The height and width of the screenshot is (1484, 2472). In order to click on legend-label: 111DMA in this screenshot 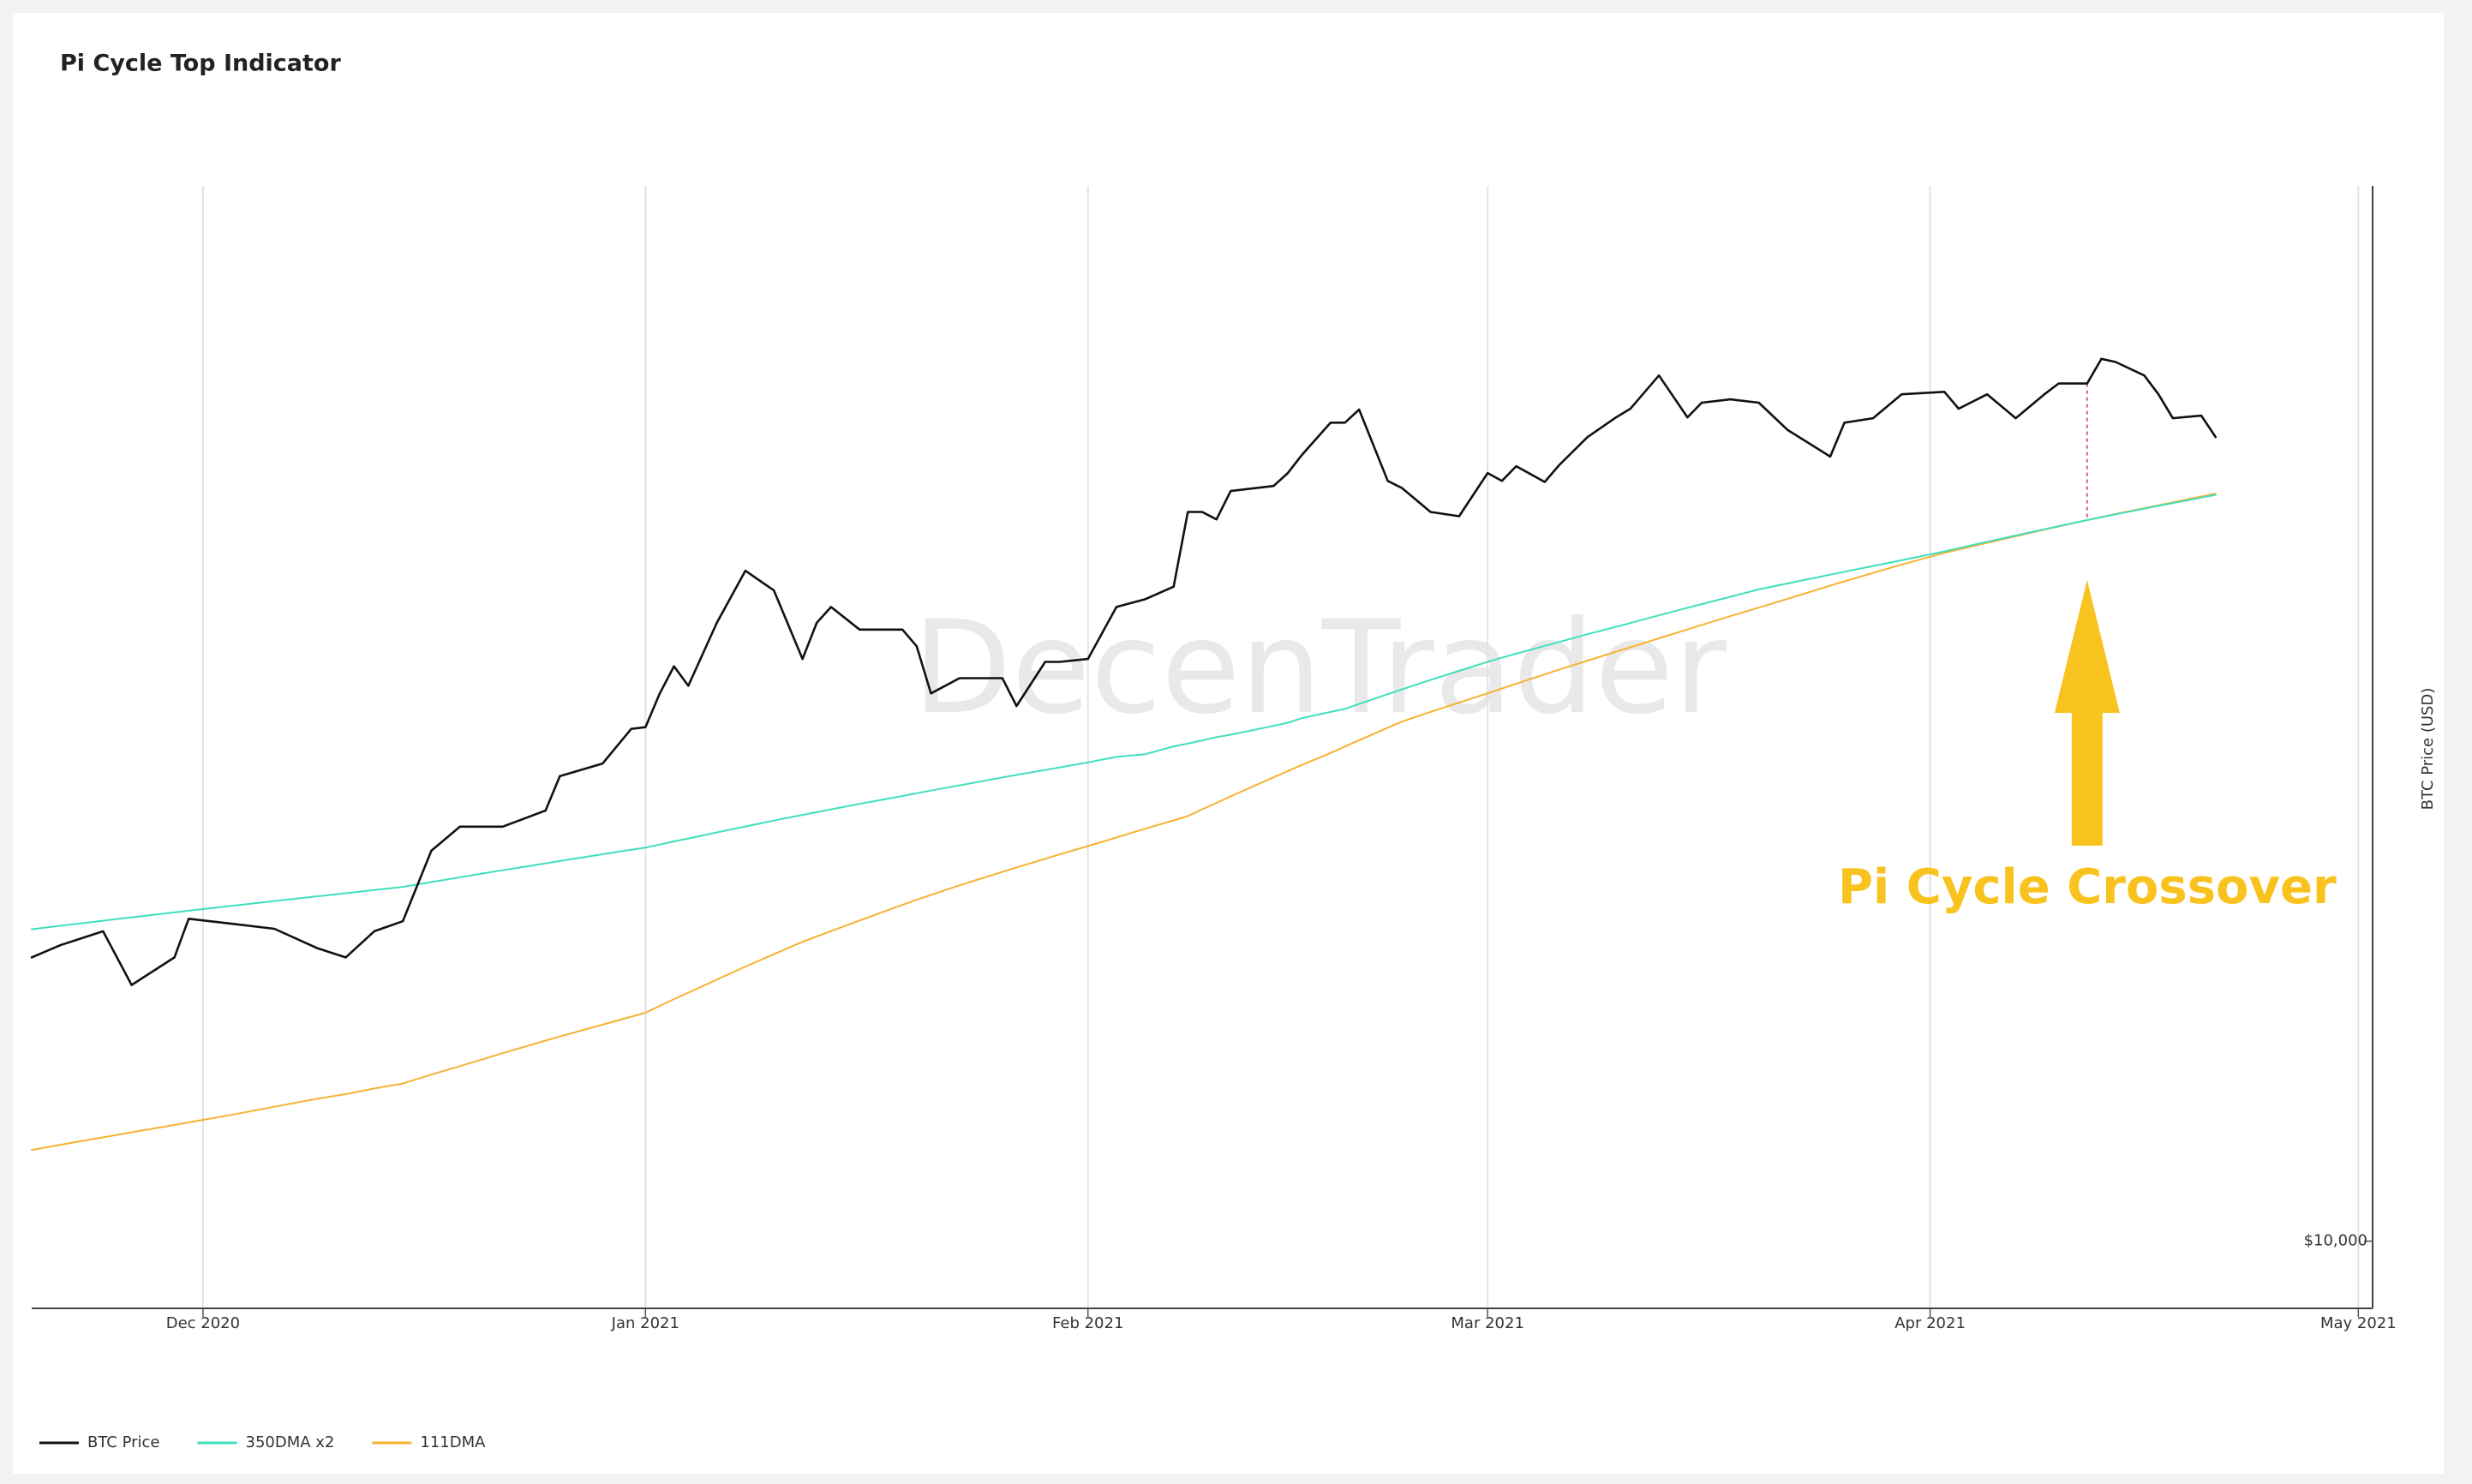, I will do `click(453, 1442)`.